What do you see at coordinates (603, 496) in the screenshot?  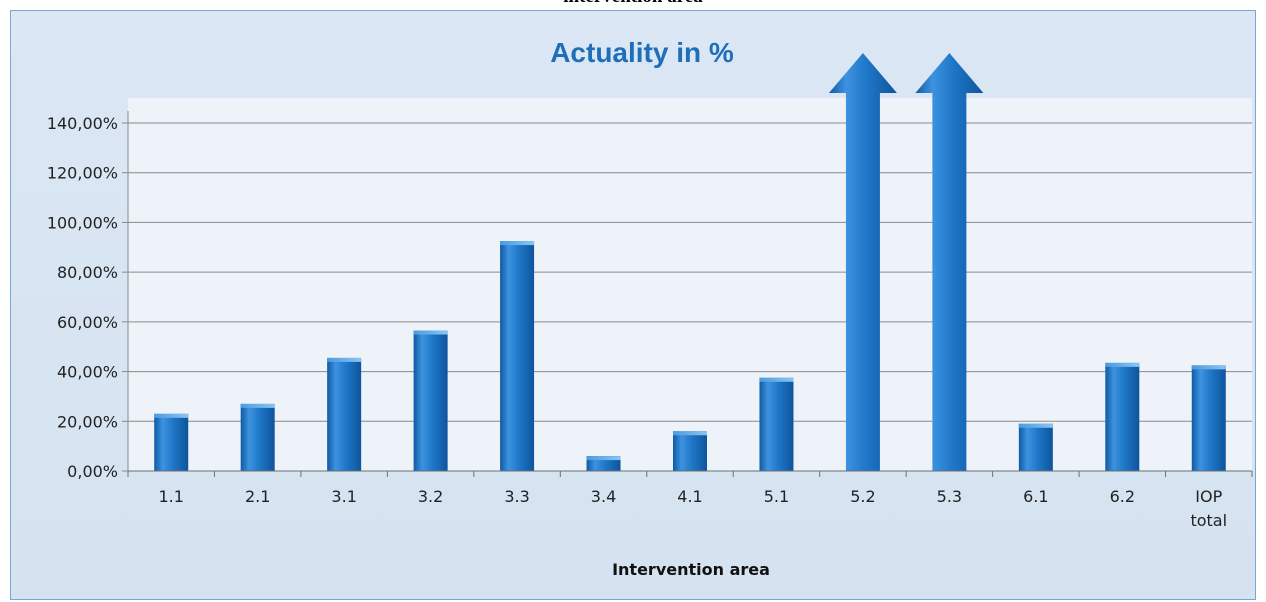 I see `x-tick-label: 3.4` at bounding box center [603, 496].